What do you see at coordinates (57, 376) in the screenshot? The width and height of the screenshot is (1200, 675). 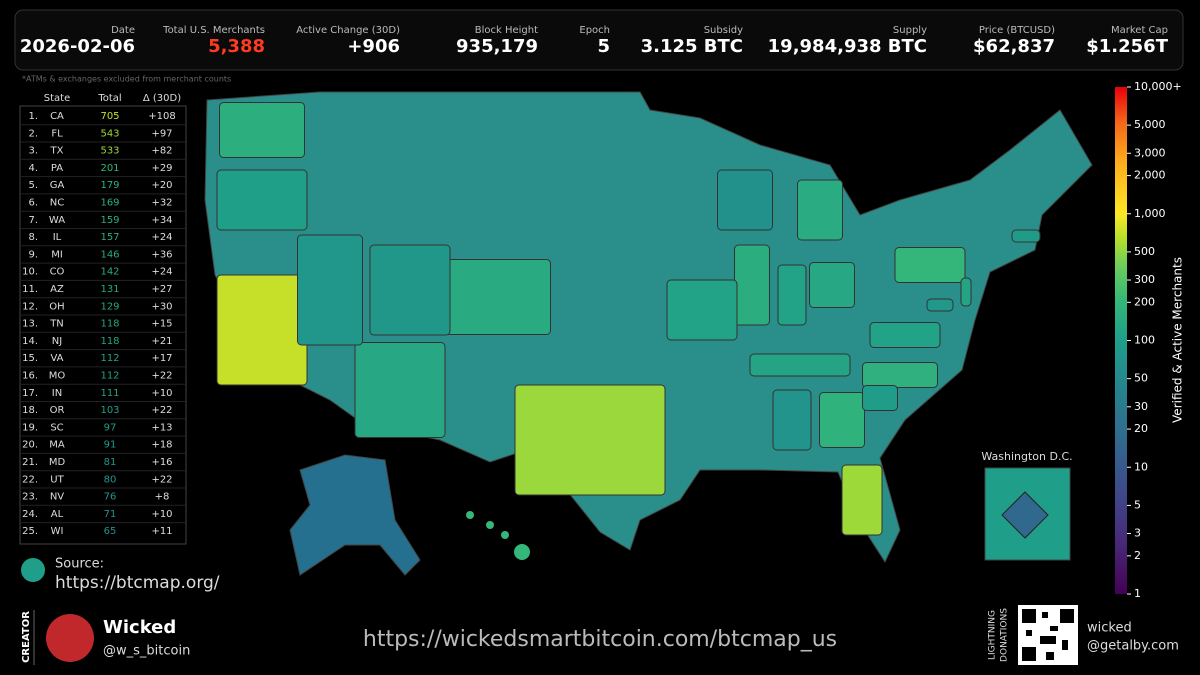 I see `state: MO` at bounding box center [57, 376].